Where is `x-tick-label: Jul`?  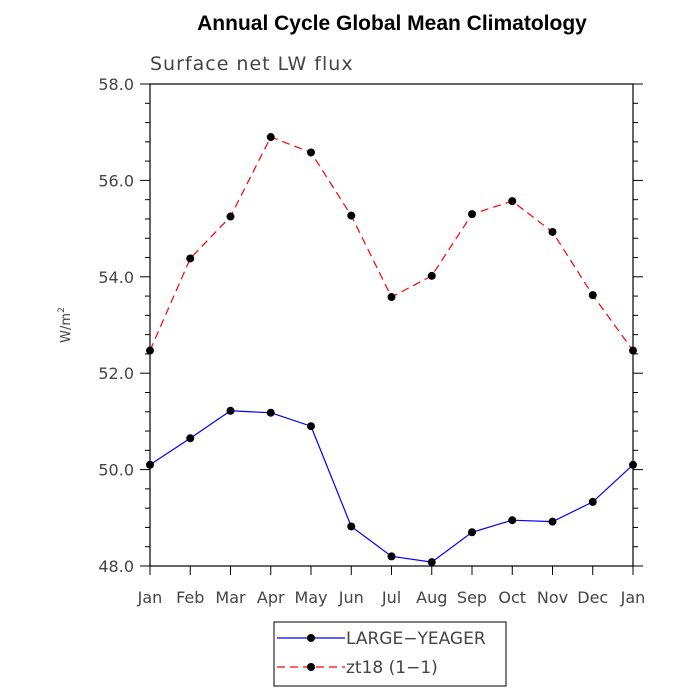
x-tick-label: Jul is located at coordinates (391, 597).